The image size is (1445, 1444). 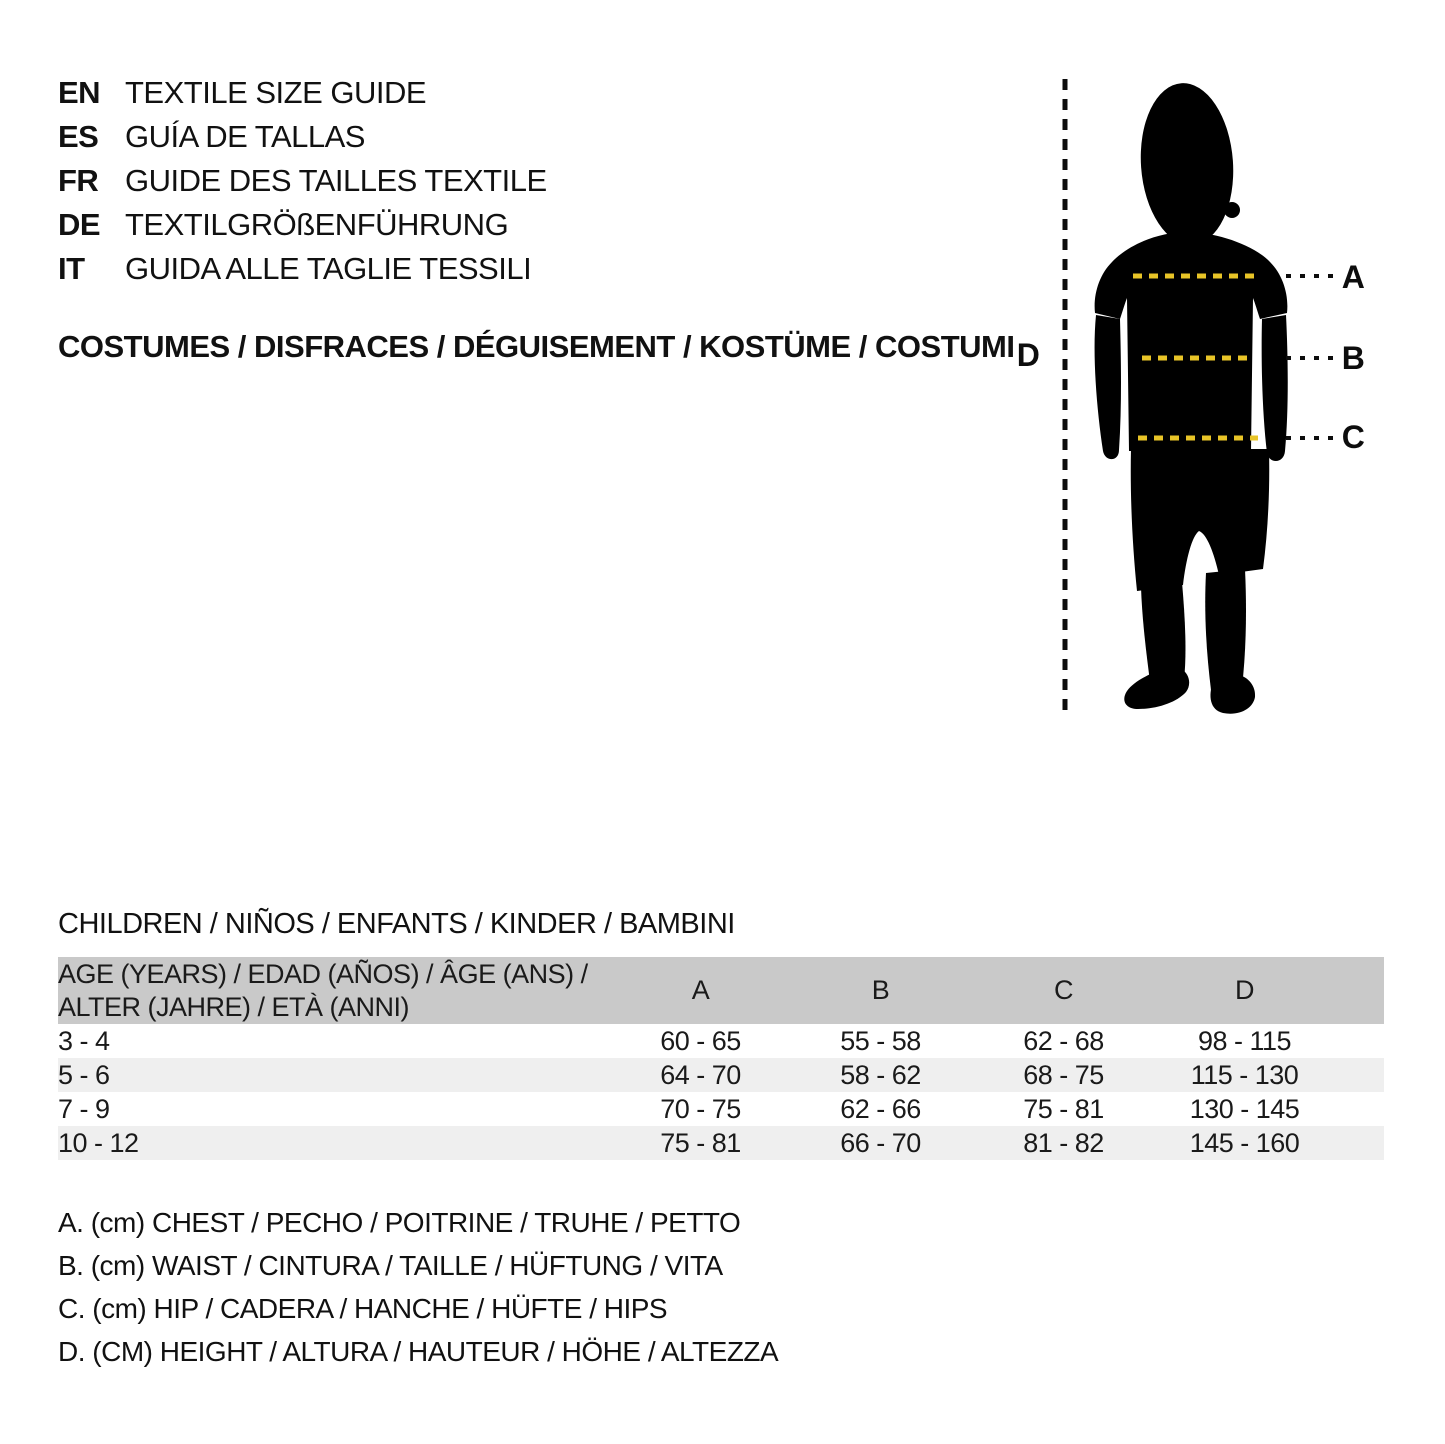 What do you see at coordinates (880, 1040) in the screenshot?
I see `waist-cell: 55 - 58` at bounding box center [880, 1040].